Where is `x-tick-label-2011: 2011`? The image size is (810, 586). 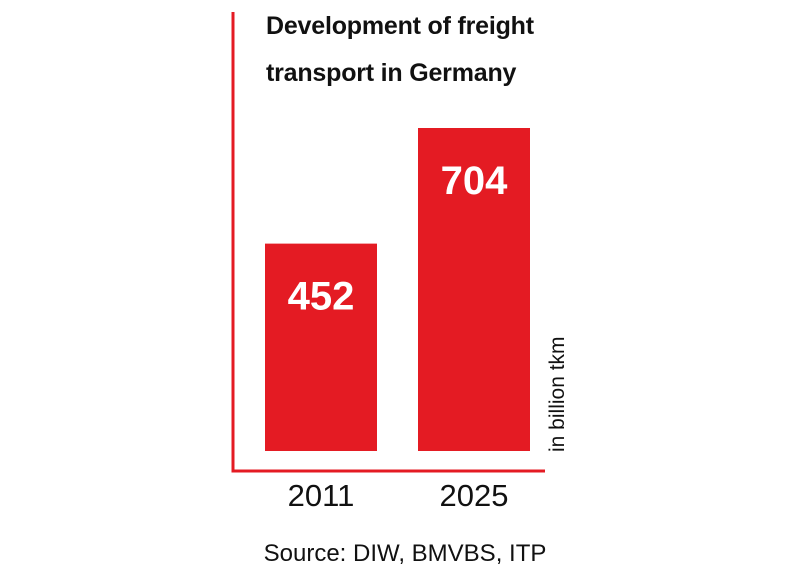 x-tick-label-2011: 2011 is located at coordinates (321, 495).